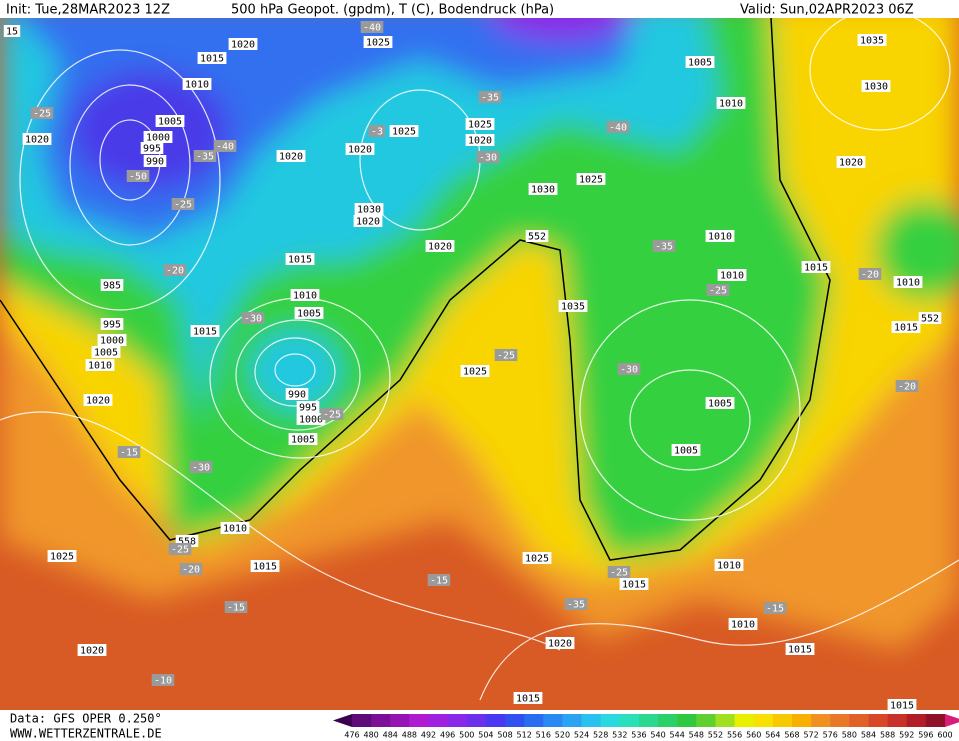 The height and width of the screenshot is (741, 959). Describe the element at coordinates (677, 735) in the screenshot. I see `colorbar-label: 544` at that location.